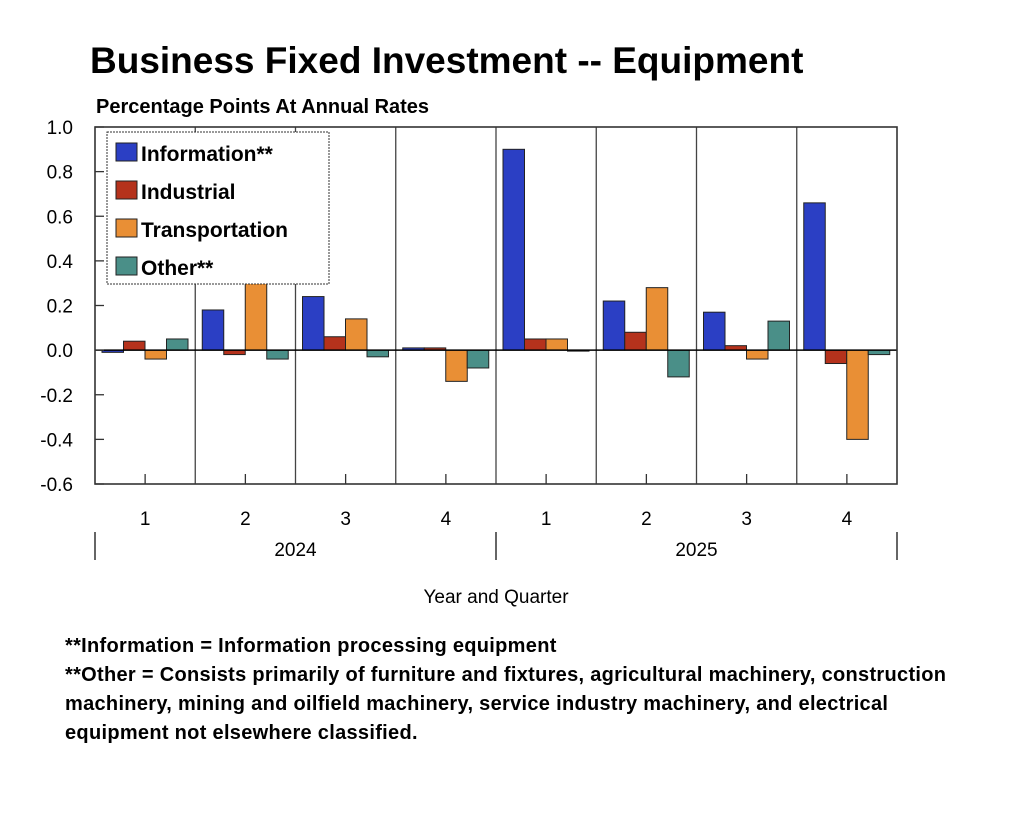  What do you see at coordinates (60, 217) in the screenshot?
I see `y-tick-label: 0.6` at bounding box center [60, 217].